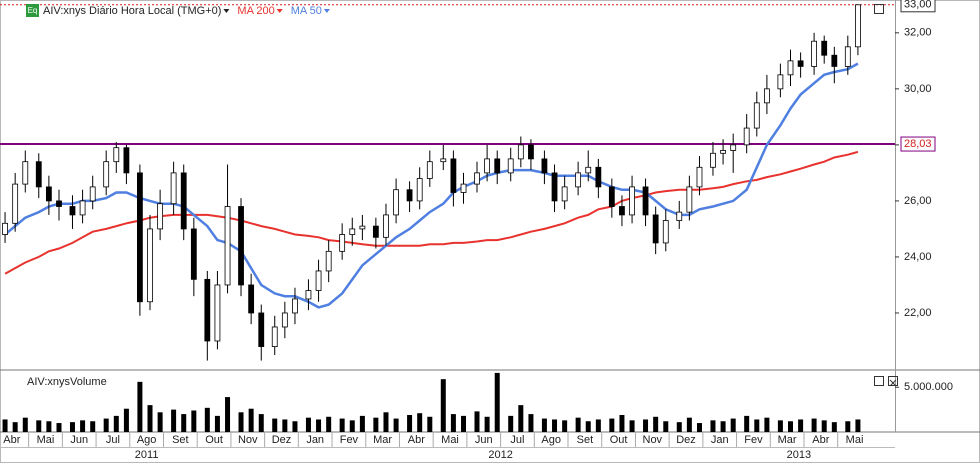 The width and height of the screenshot is (980, 463). What do you see at coordinates (255, 11) in the screenshot?
I see `legend-entry: MA 200` at bounding box center [255, 11].